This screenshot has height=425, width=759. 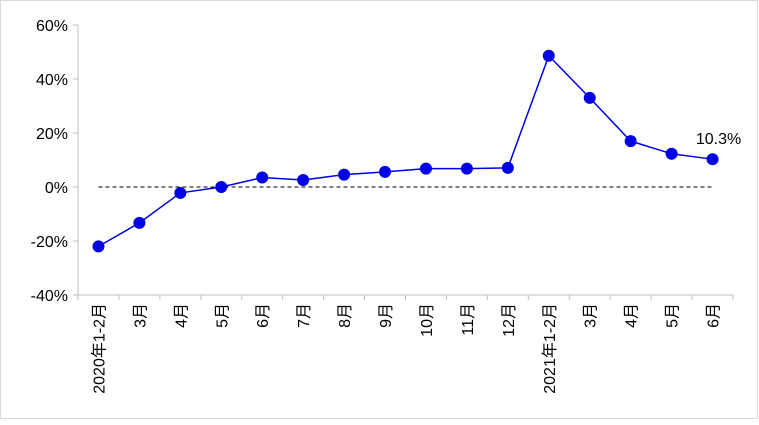 What do you see at coordinates (509, 320) in the screenshot?
I see `x-tick-label: 12月` at bounding box center [509, 320].